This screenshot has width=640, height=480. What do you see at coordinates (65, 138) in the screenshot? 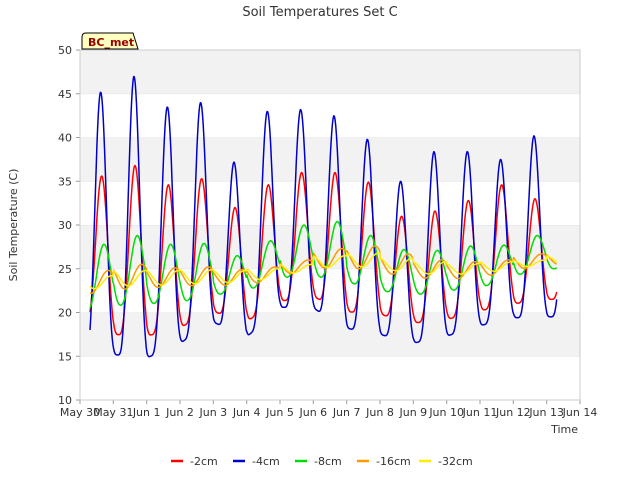
I see `y-tick-label: 40` at bounding box center [65, 138].